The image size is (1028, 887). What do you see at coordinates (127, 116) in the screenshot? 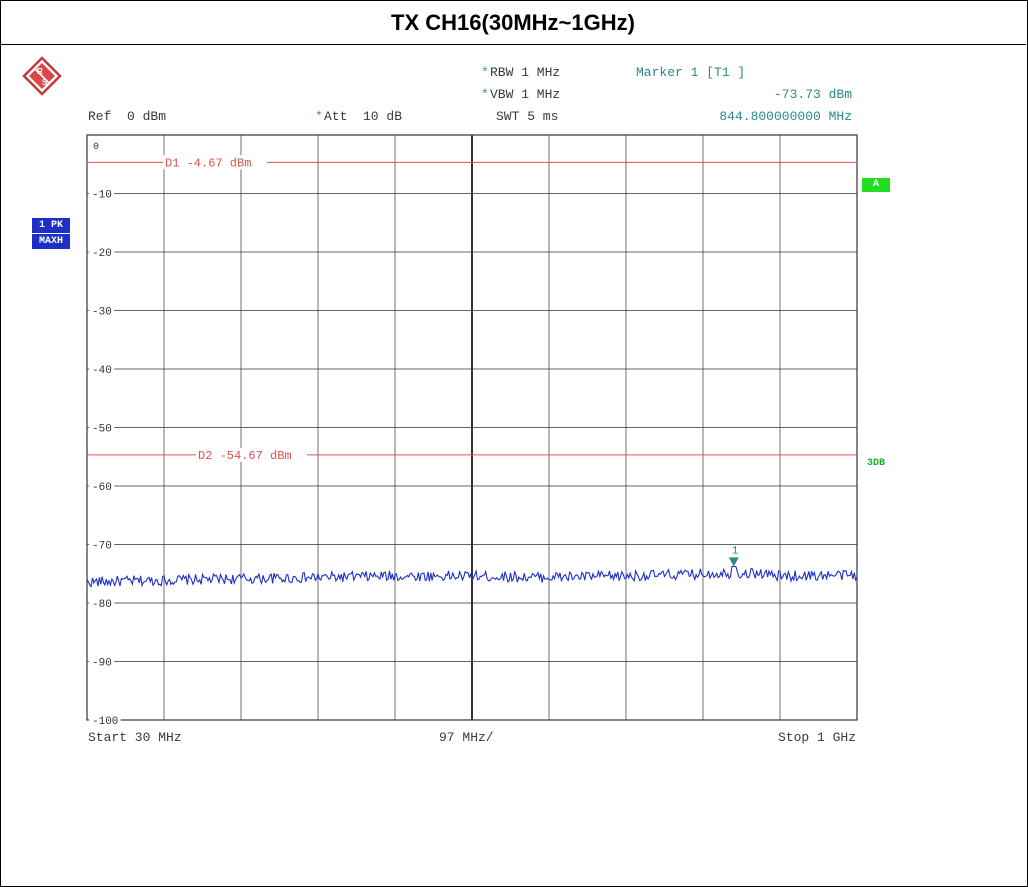
I see `reference-level-readout: Ref 0 dBm` at bounding box center [127, 116].